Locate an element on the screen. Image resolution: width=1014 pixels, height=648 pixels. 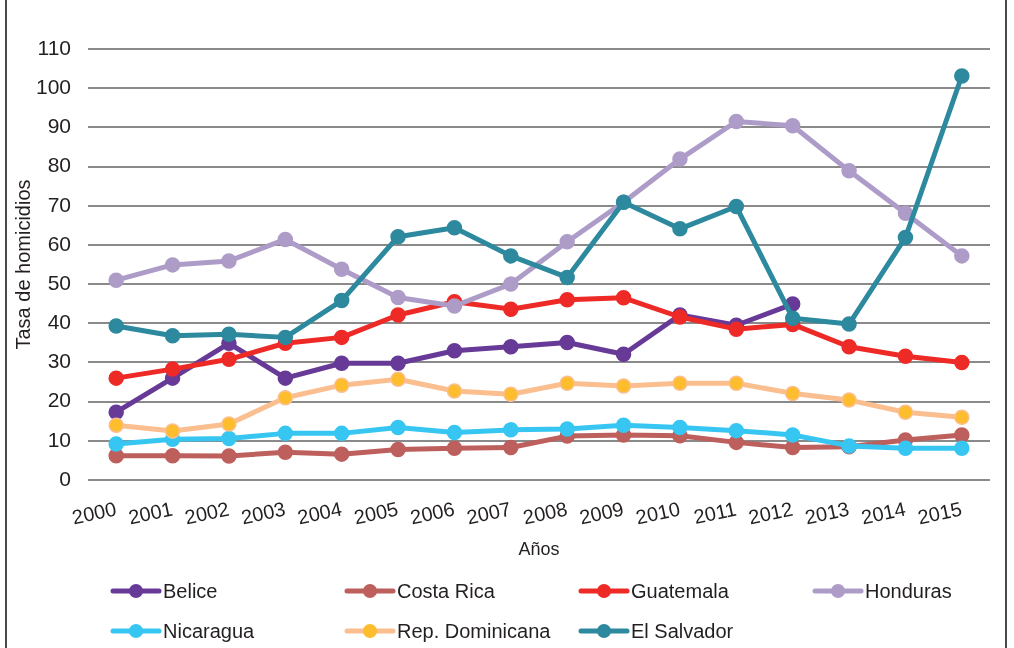
legend-label: El Salvador is located at coordinates (682, 630).